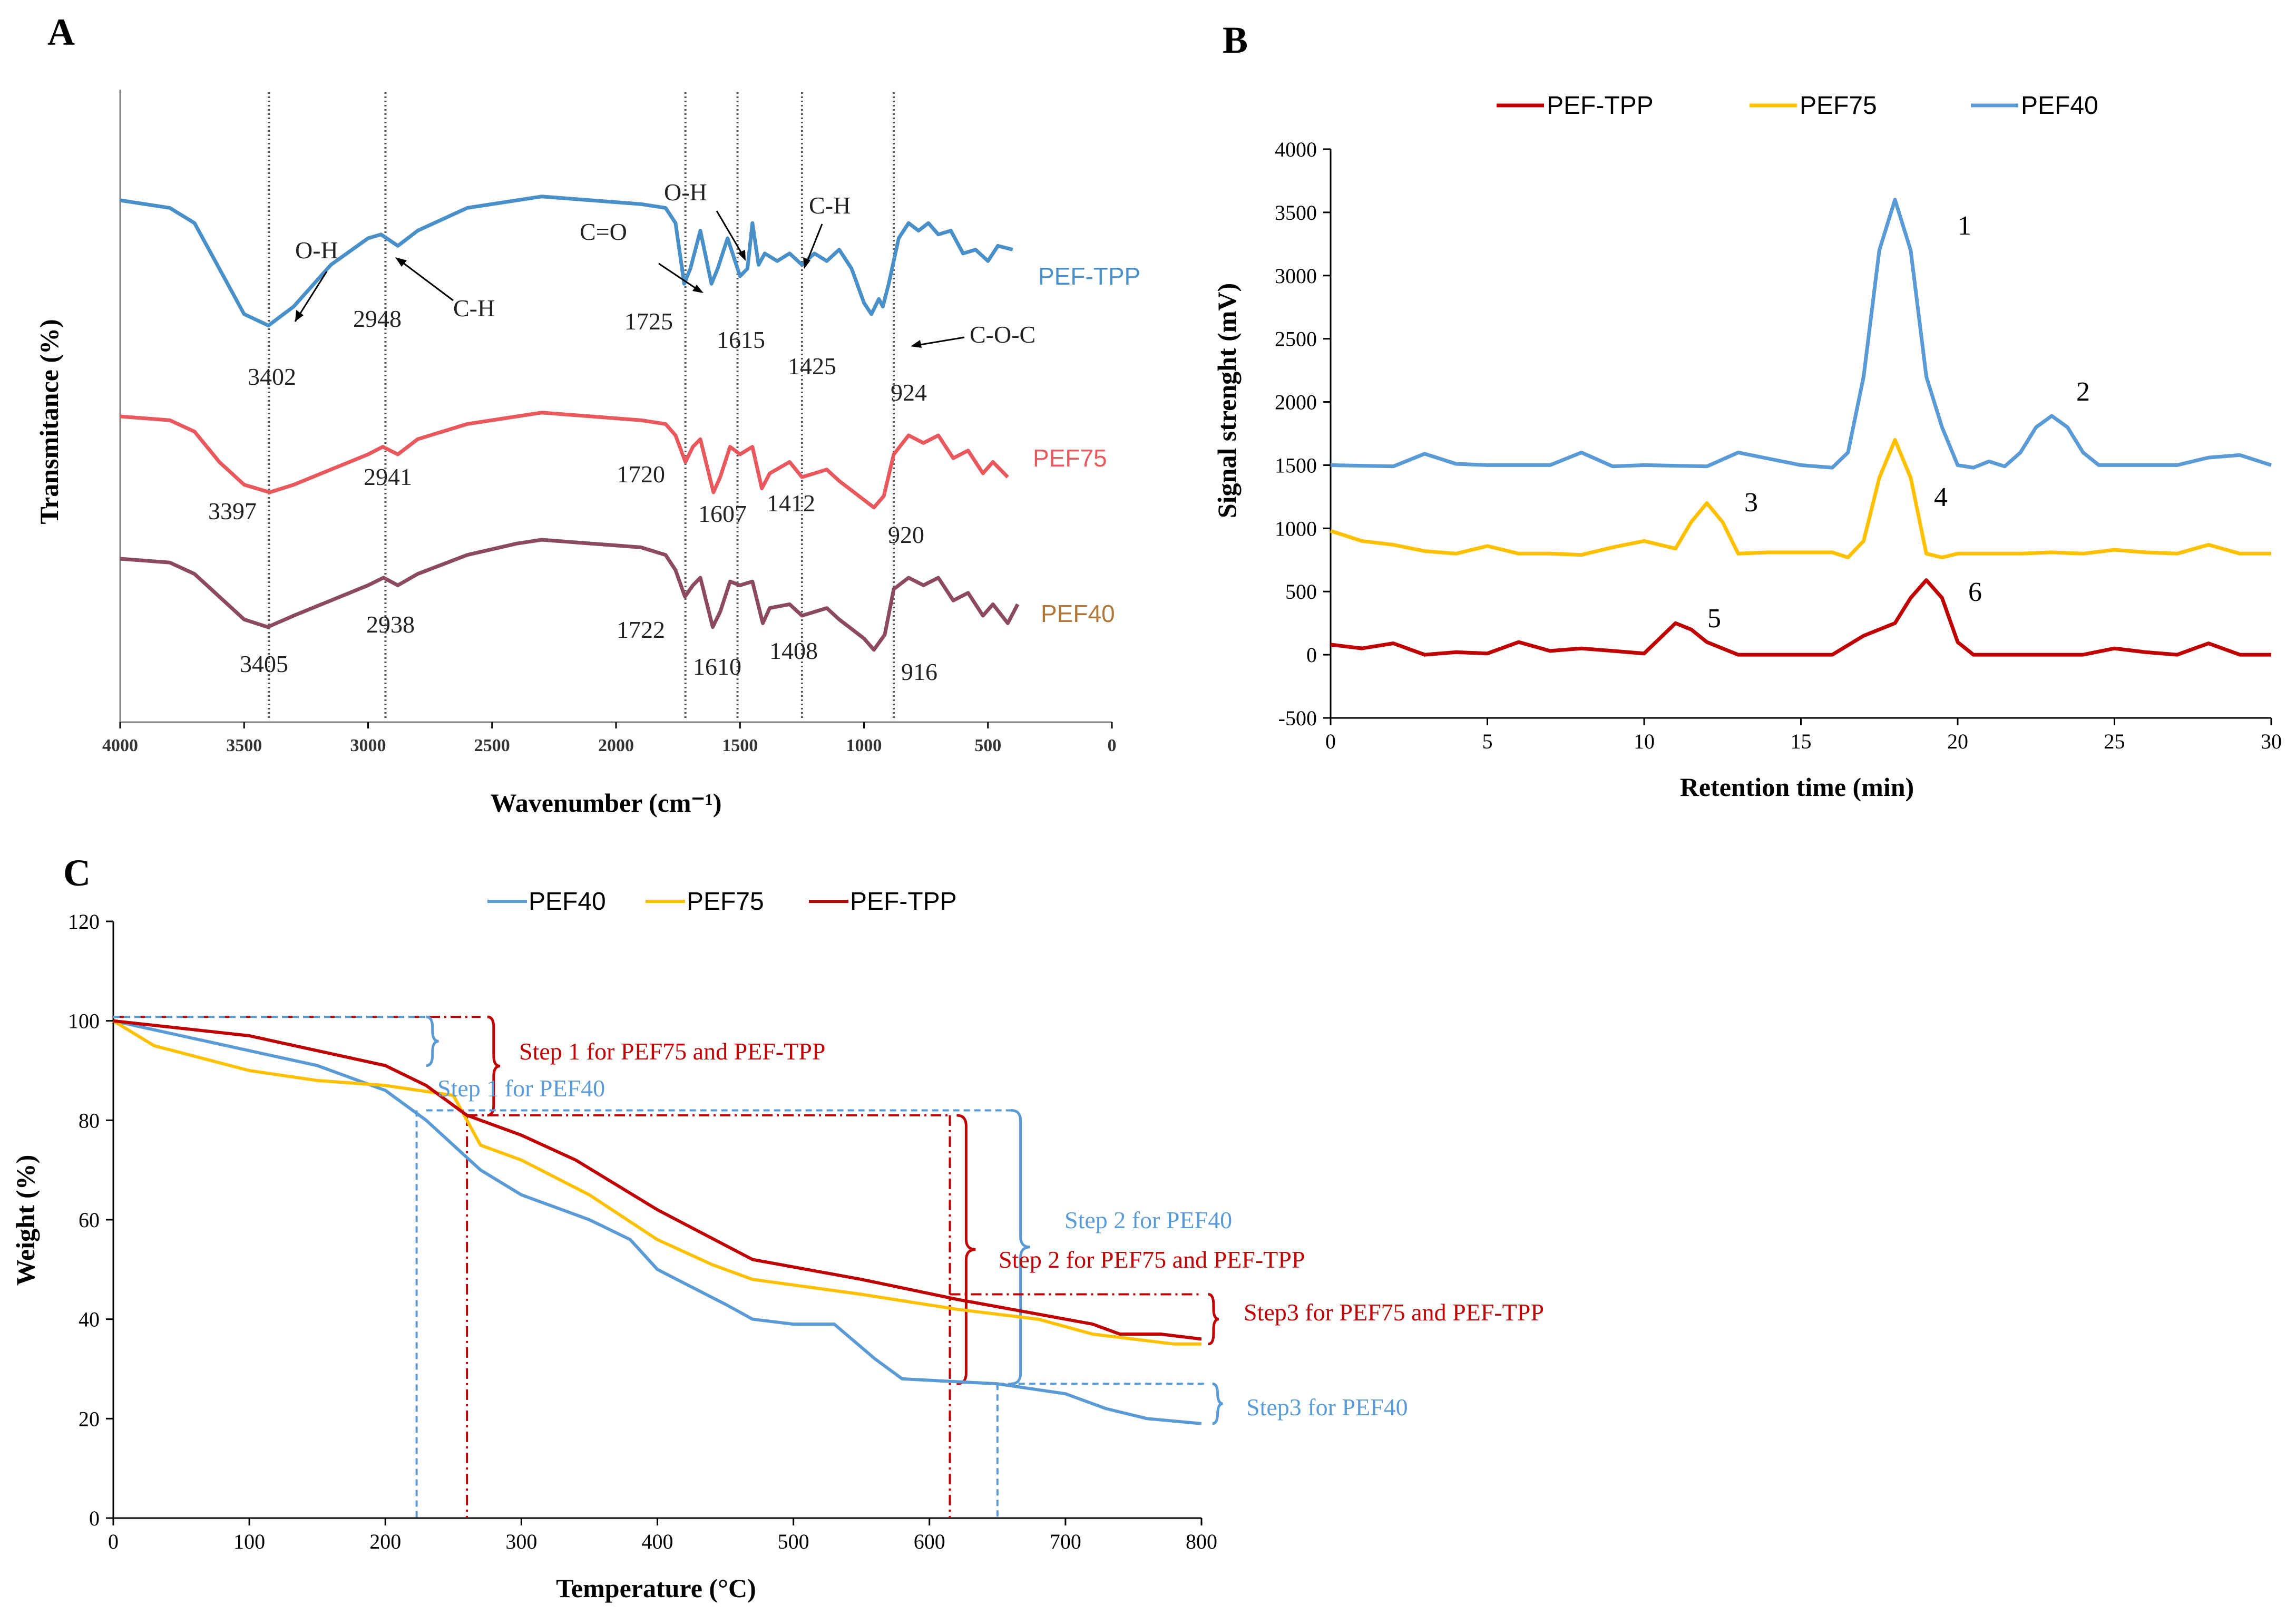  What do you see at coordinates (89, 1220) in the screenshot?
I see `tga-y-tick-label: 60` at bounding box center [89, 1220].